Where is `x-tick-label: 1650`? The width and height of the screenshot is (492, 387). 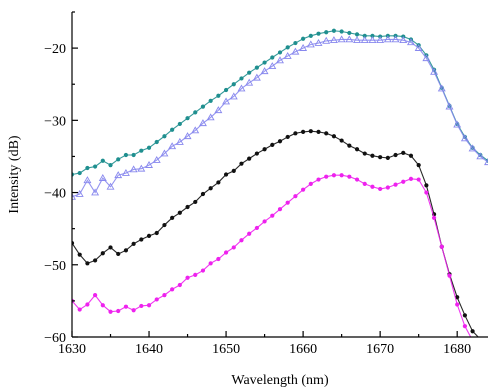 x-tick-label: 1650 is located at coordinates (226, 349).